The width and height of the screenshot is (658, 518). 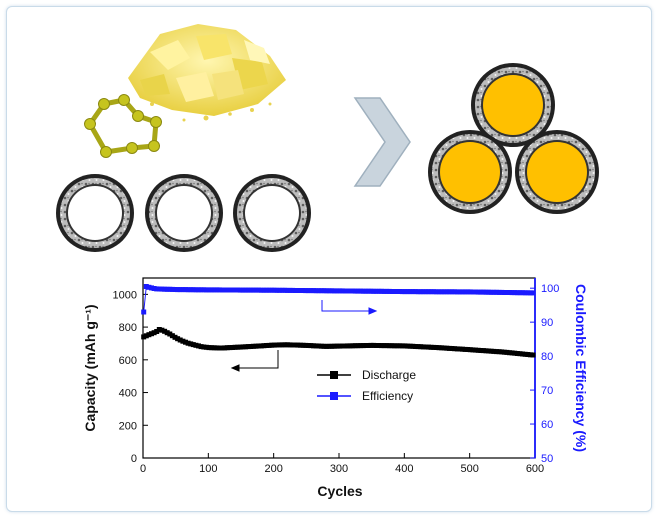 What do you see at coordinates (581, 368) in the screenshot?
I see `y-axis-right-title: Coulombic Efficiency (%)` at bounding box center [581, 368].